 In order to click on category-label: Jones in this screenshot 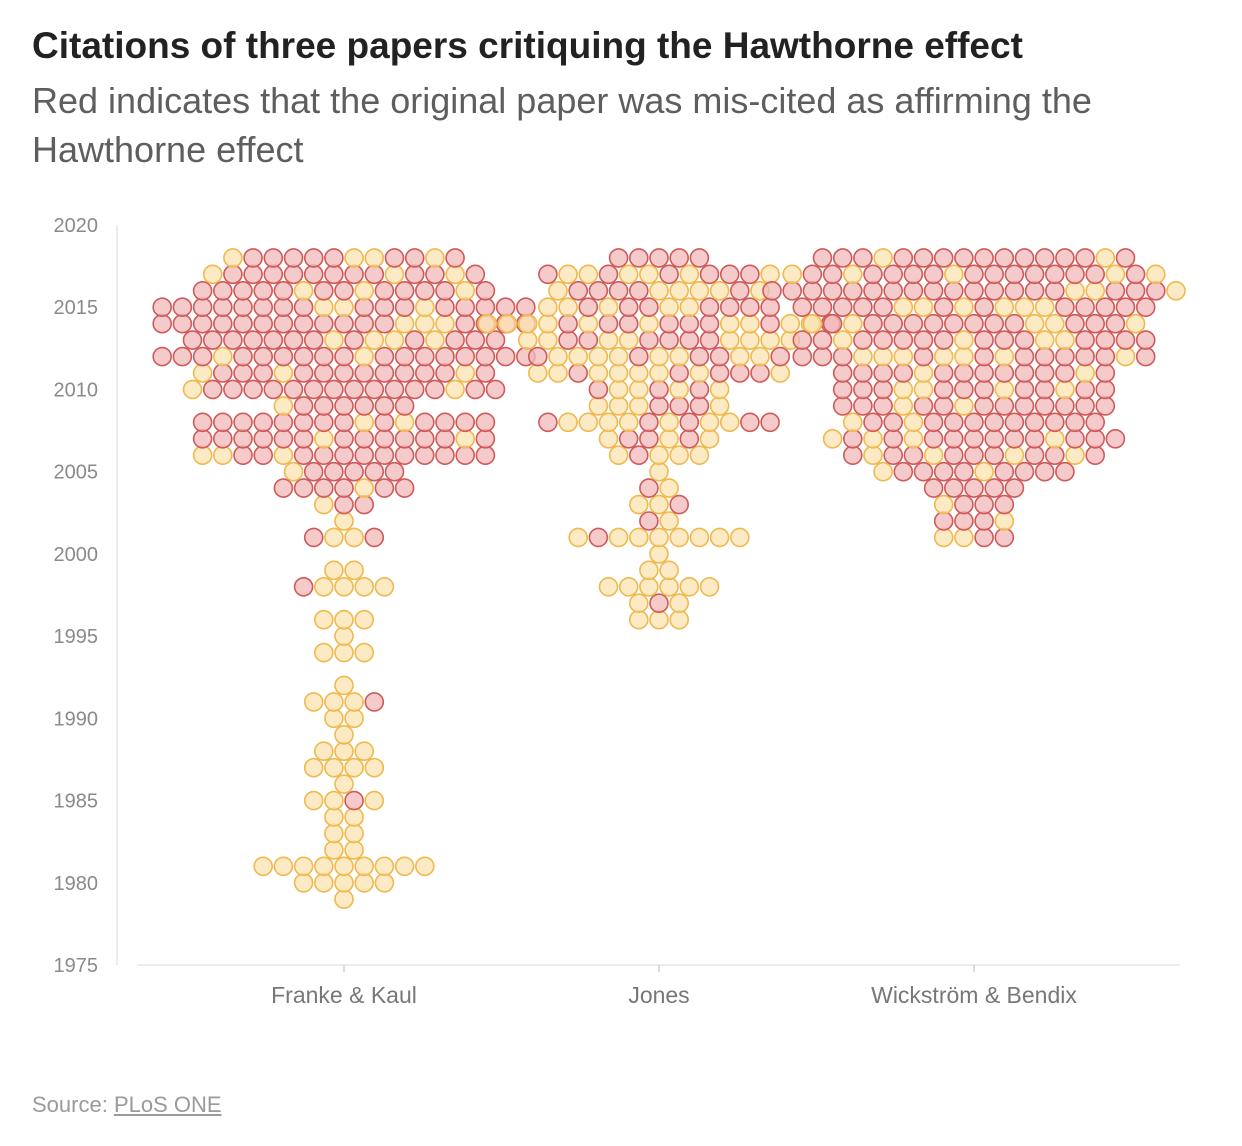, I will do `click(658, 995)`.